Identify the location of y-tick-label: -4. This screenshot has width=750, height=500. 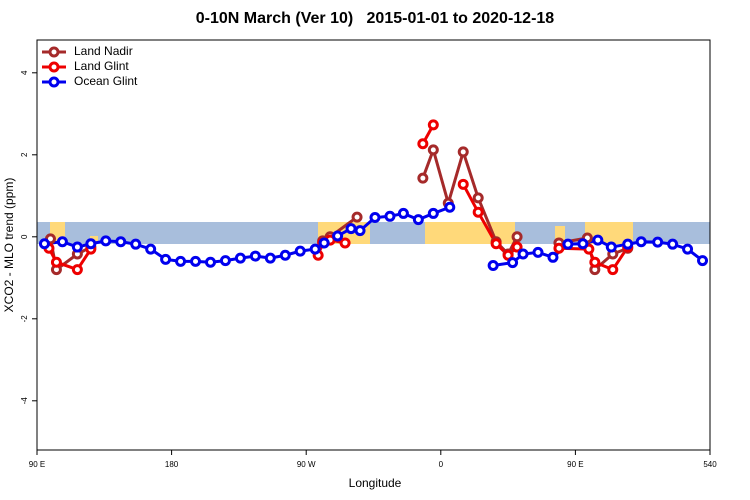
(24, 401).